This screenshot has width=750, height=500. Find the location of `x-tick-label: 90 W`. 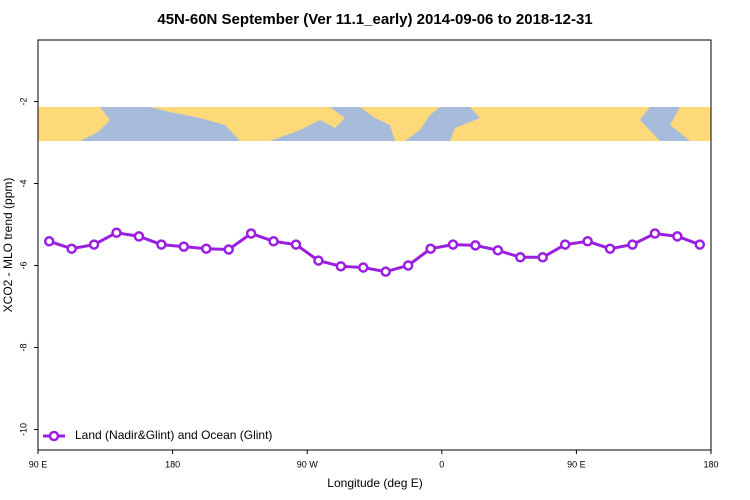

x-tick-label: 90 W is located at coordinates (308, 464).